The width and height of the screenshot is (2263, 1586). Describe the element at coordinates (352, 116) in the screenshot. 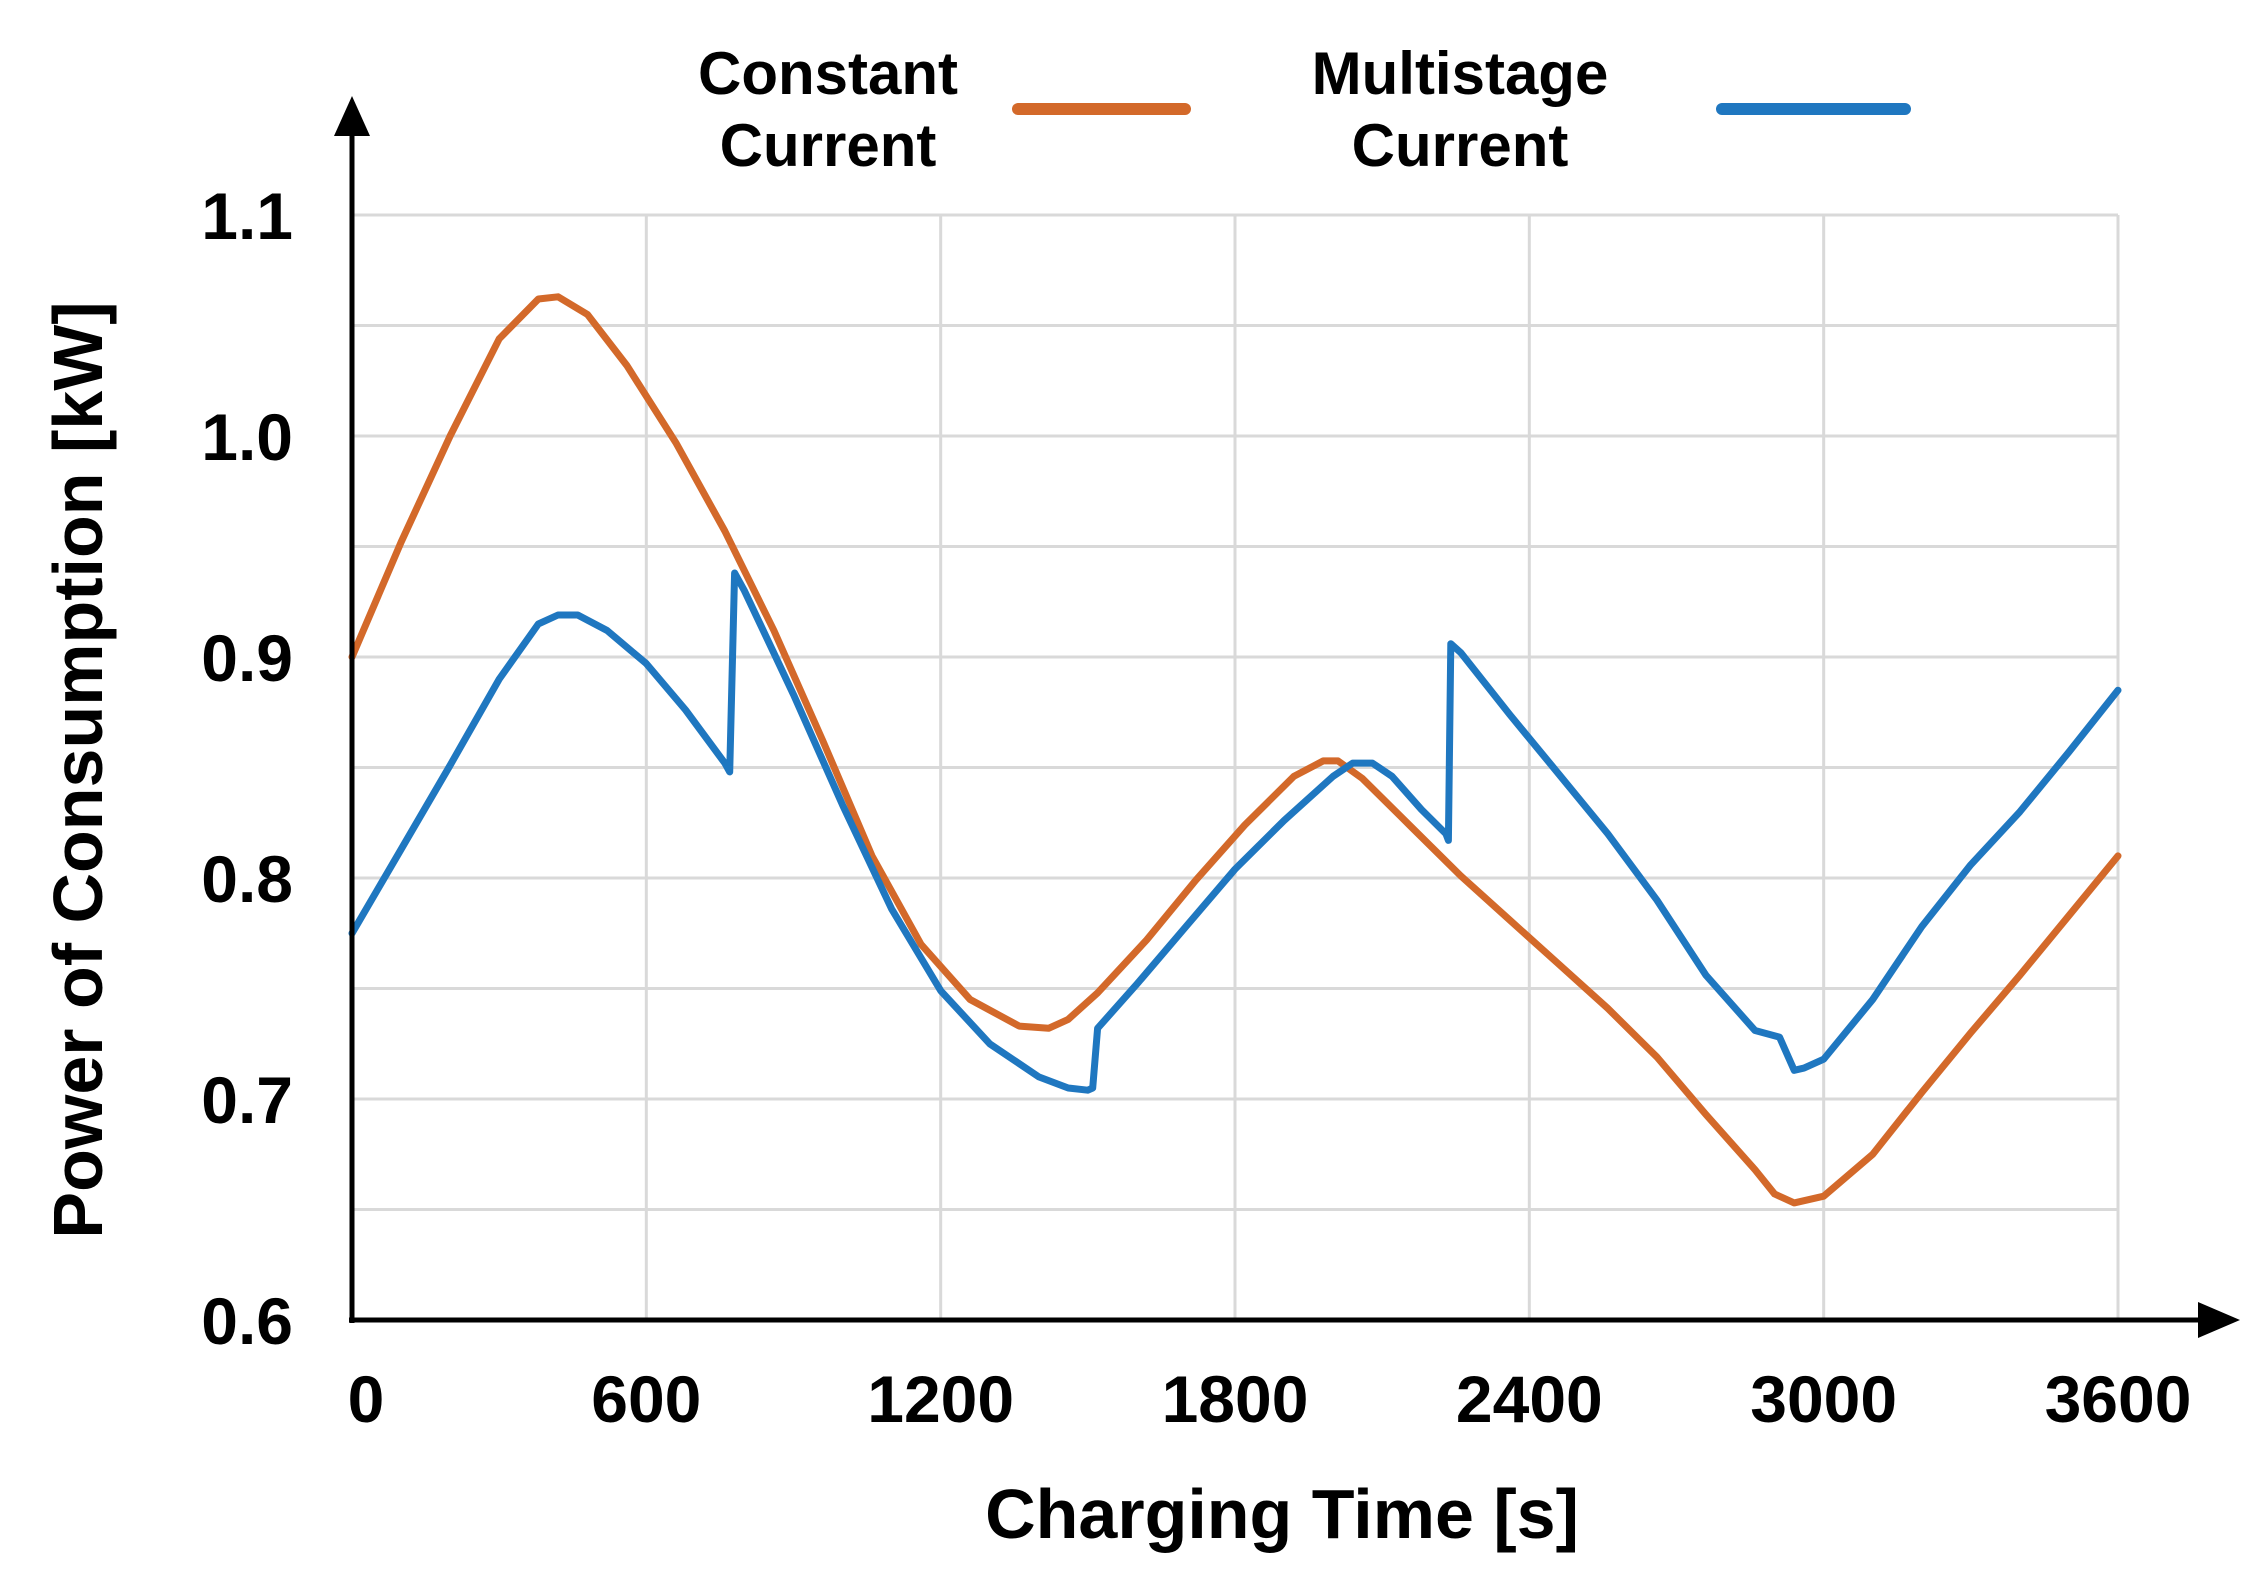

I see `y-axis-arrow-icon` at that location.